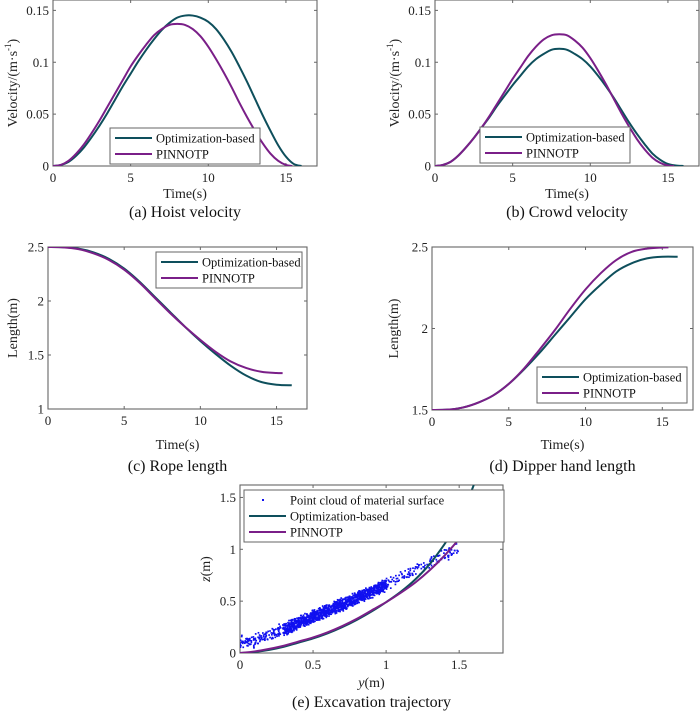  Describe the element at coordinates (206, 566) in the screenshot. I see `y-axis-label-unit: (m)` at that location.